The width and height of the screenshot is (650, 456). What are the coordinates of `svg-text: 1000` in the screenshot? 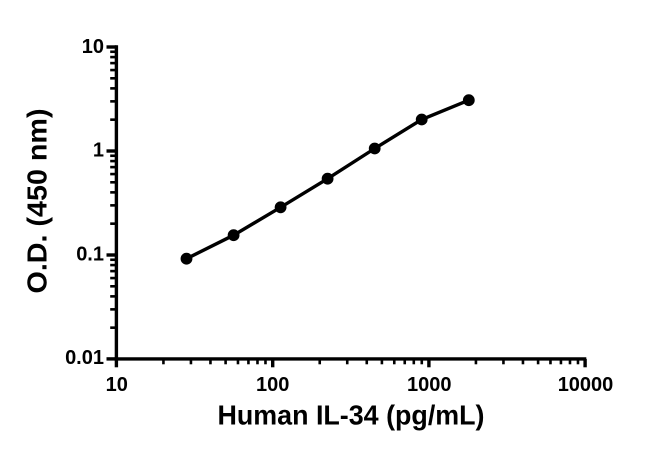 It's located at (429, 385).